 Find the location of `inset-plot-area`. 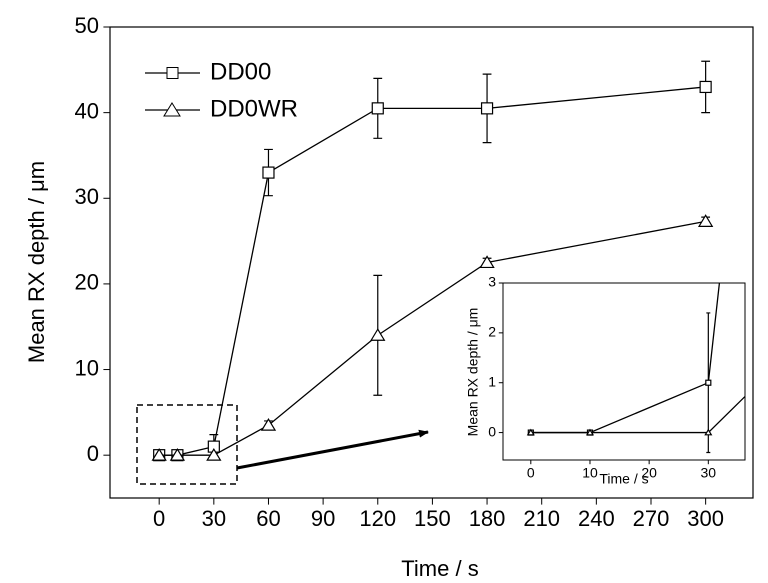

inset-plot-area is located at coordinates (635, 368).